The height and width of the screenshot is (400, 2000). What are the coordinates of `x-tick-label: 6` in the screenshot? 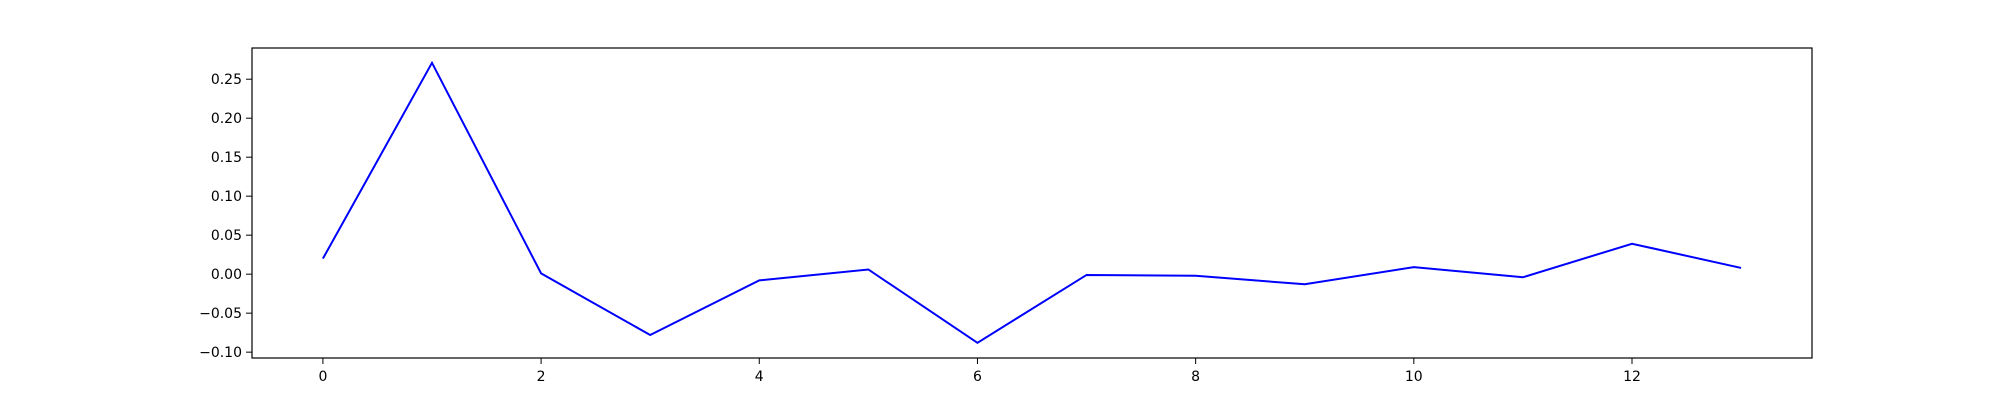 It's located at (977, 377).